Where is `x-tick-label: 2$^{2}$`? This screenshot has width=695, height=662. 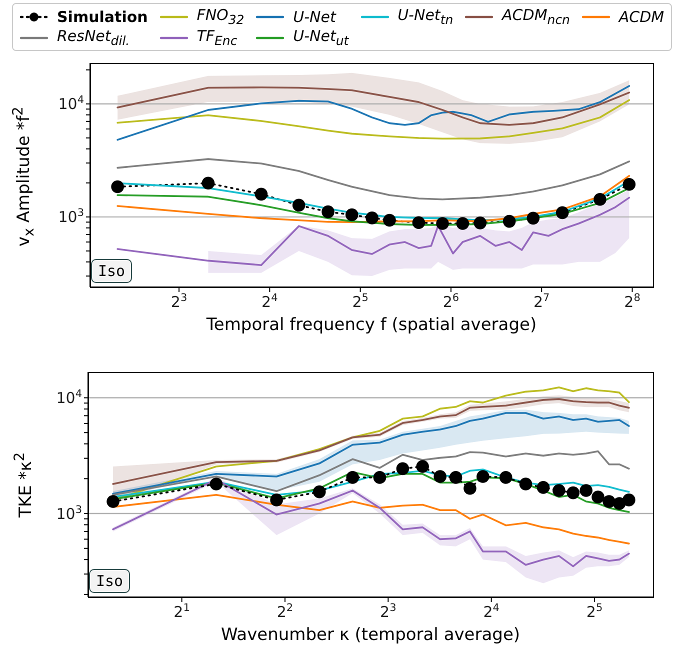
x-tick-label: 2$^{2}$ is located at coordinates (285, 611).